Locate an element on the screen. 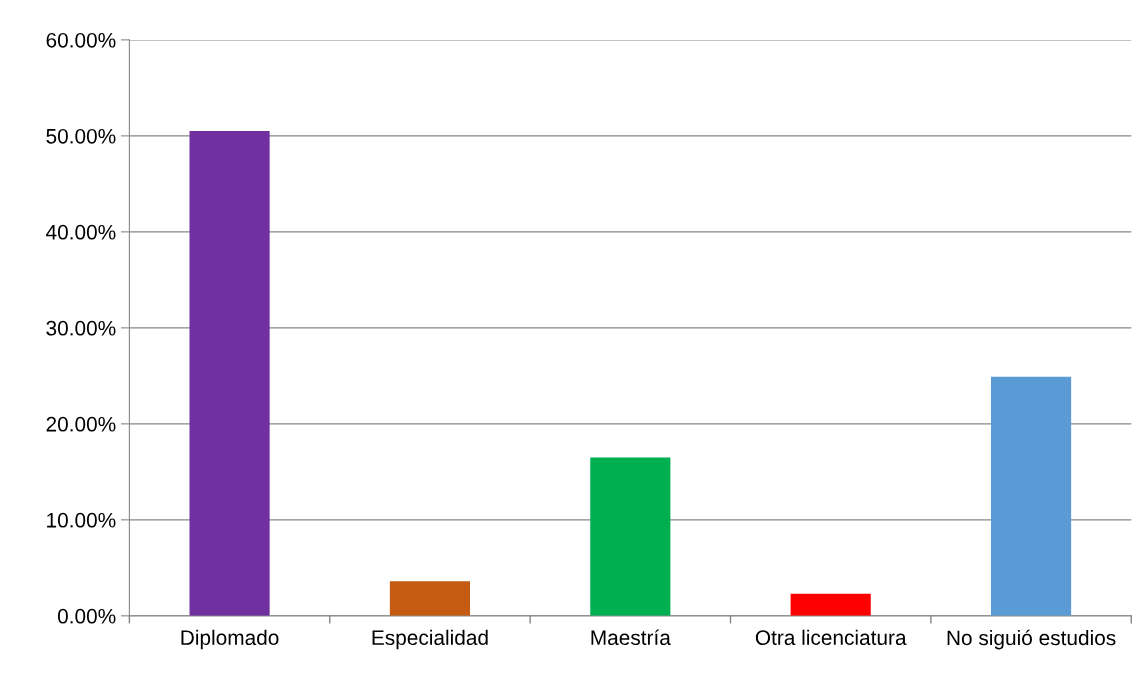  x-tick-label: Especialidad is located at coordinates (430, 639).